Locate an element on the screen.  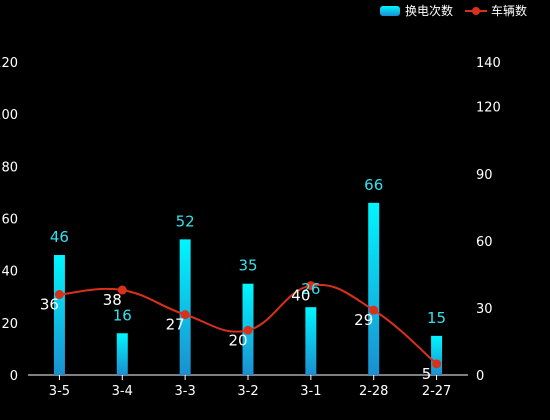
right-axis-tick-label: 120 is located at coordinates (488, 108).